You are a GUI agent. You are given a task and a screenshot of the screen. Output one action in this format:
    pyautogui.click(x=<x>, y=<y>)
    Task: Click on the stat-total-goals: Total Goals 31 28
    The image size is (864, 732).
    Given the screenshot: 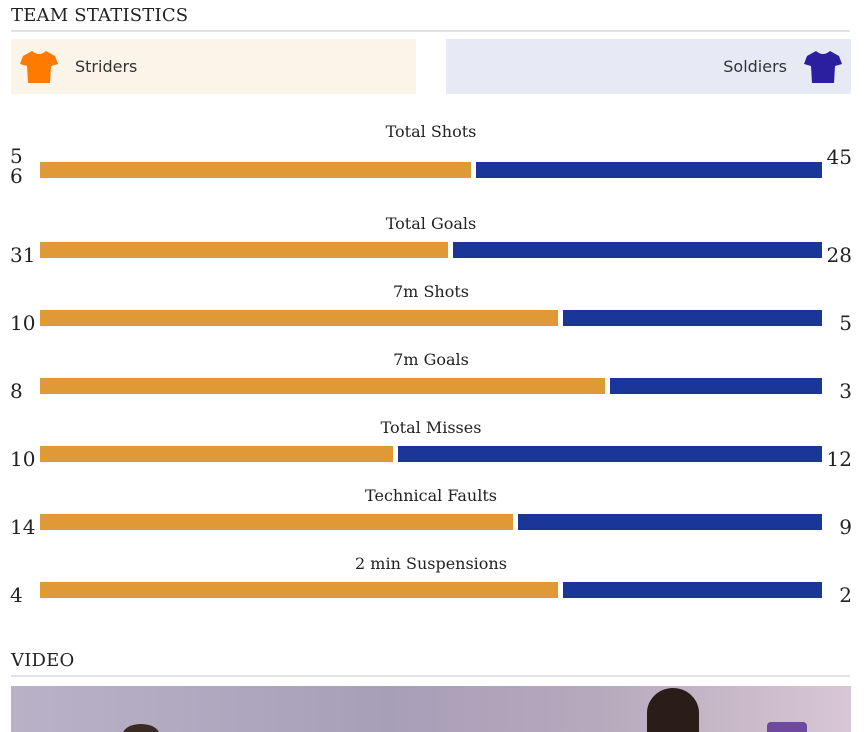 What is the action you would take?
    pyautogui.click(x=432, y=244)
    